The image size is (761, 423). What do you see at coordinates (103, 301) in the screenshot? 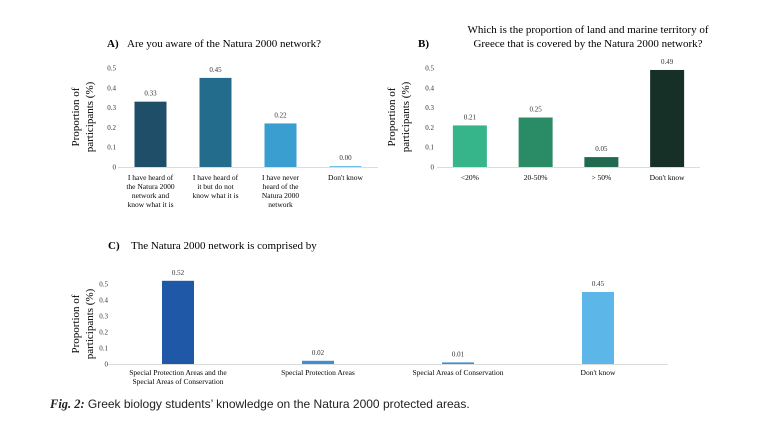
I see `panel-c-ytick-label: 0.4` at bounding box center [103, 301].